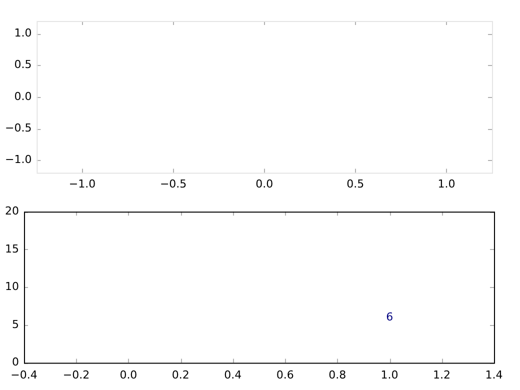 This screenshot has height=390, width=520. I want to click on y-tick-label: 5, so click(15, 324).